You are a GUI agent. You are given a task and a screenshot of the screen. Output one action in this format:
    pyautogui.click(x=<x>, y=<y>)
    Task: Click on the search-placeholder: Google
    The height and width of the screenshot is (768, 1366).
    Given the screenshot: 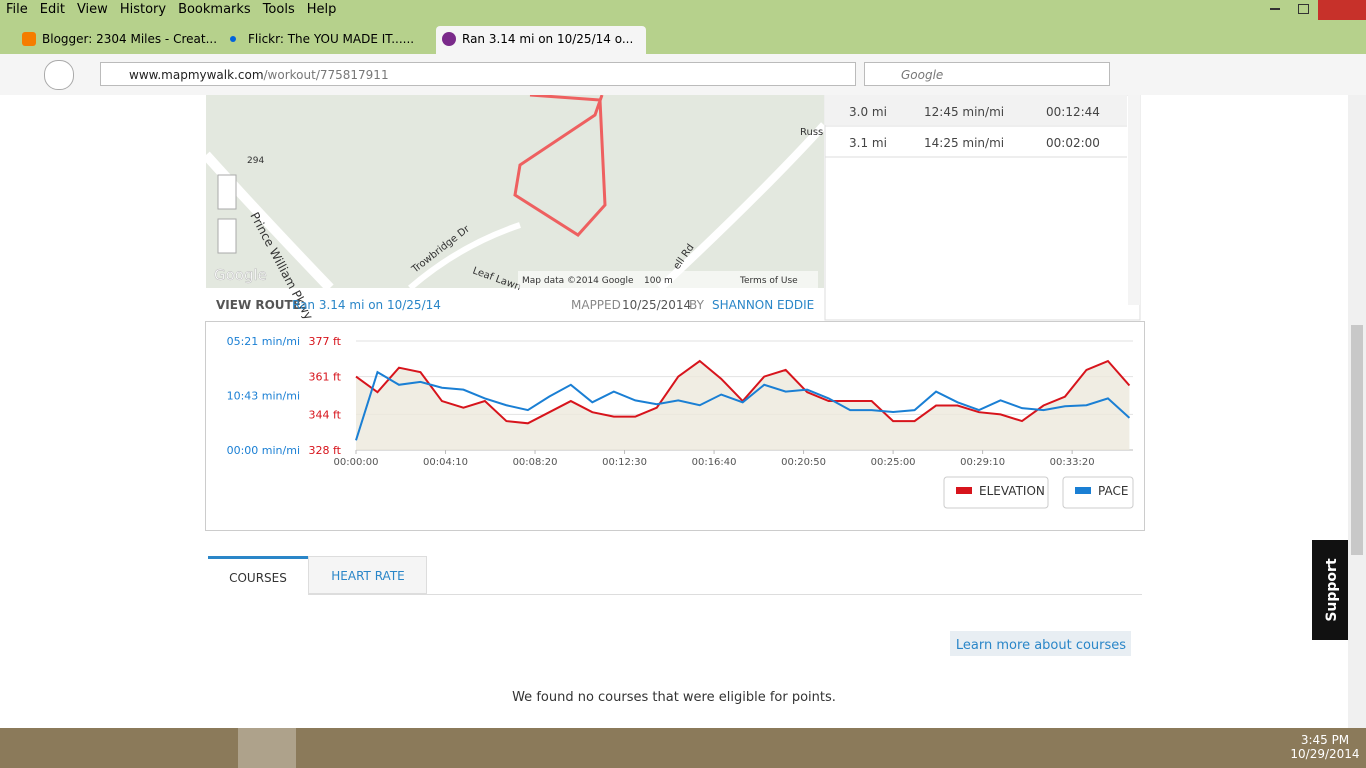 What is the action you would take?
    pyautogui.click(x=922, y=75)
    